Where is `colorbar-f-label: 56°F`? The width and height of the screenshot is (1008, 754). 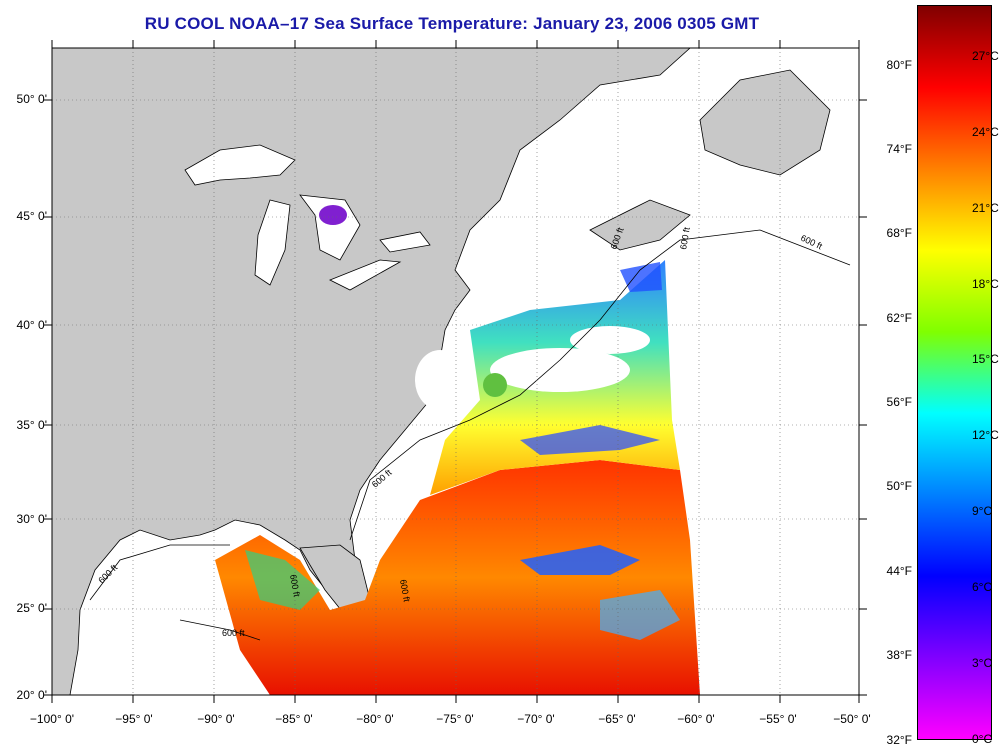 colorbar-f-label: 56°F is located at coordinates (899, 402).